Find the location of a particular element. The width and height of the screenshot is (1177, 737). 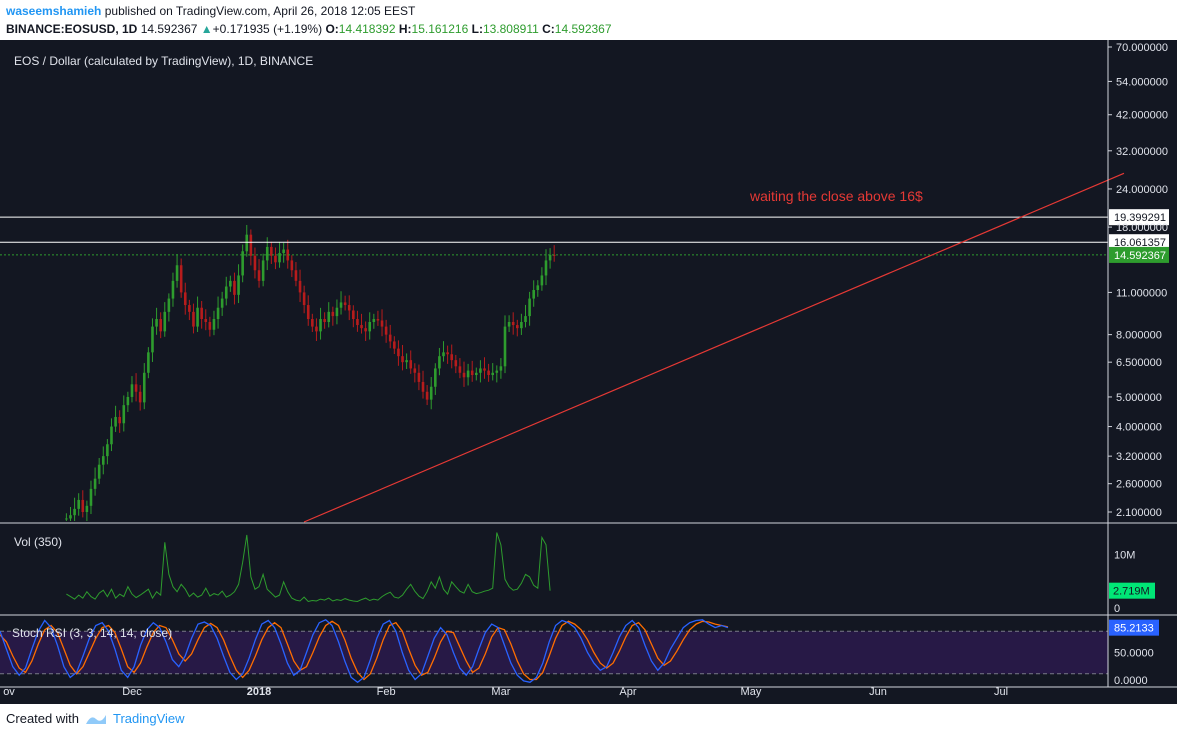

volume-pane: 10M 0 2.719M is located at coordinates (588, 574).